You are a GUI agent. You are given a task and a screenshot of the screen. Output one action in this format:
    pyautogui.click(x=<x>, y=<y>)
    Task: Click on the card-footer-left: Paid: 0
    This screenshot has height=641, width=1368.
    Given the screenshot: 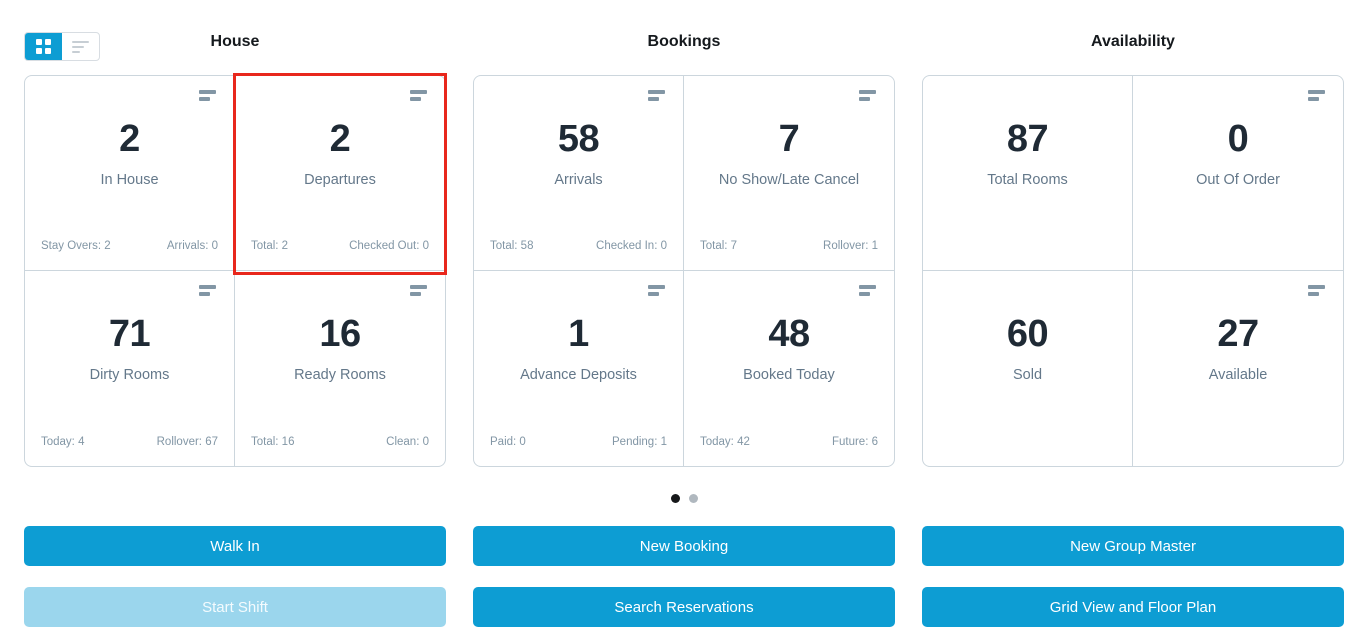 What is the action you would take?
    pyautogui.click(x=508, y=442)
    